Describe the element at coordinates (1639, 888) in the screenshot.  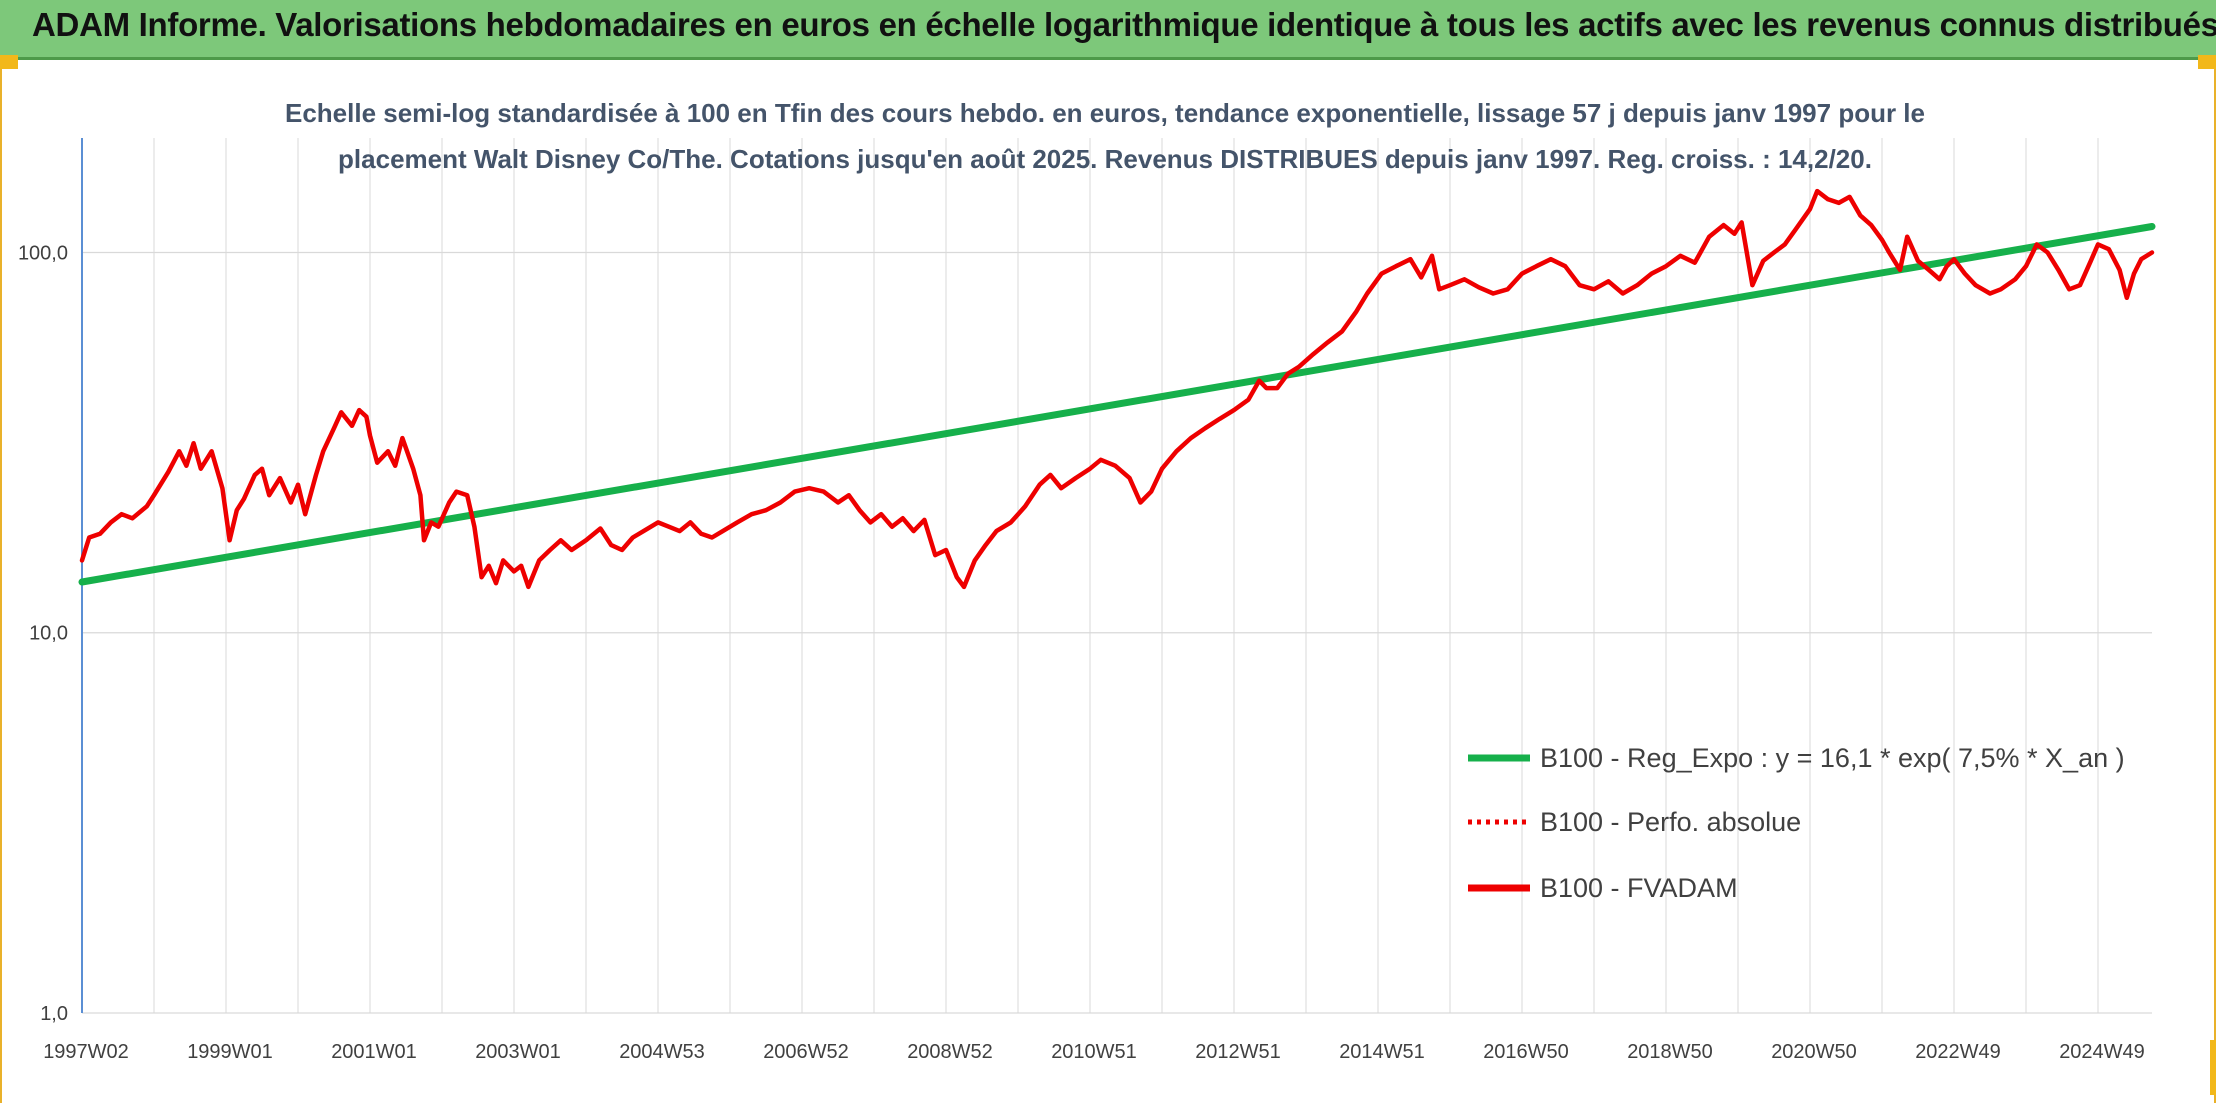
I see `legend-label-fvadam: B100 - FVADAM` at that location.